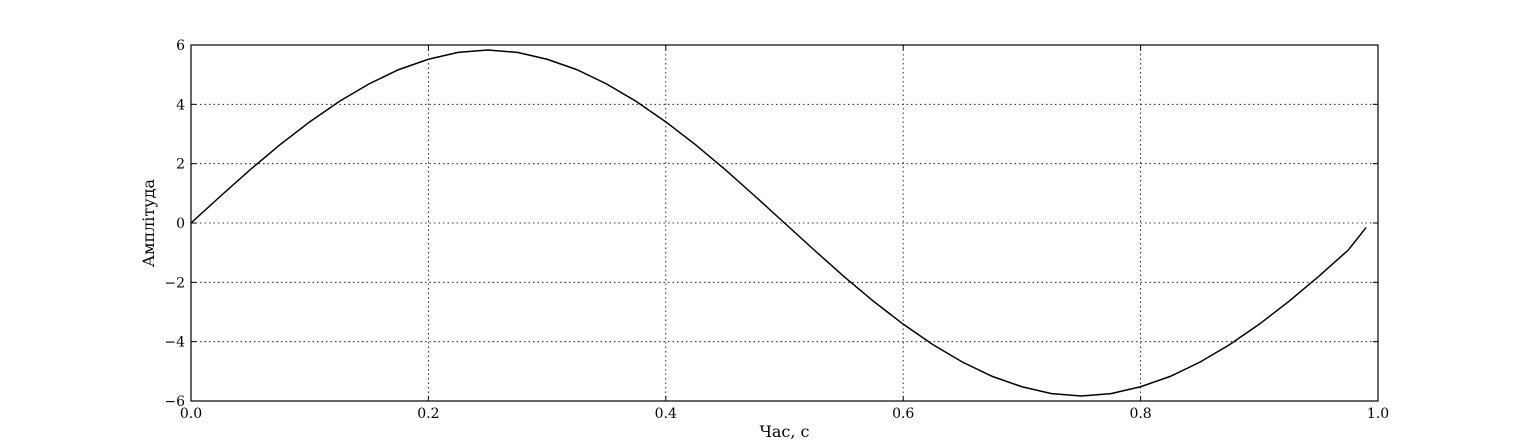 The width and height of the screenshot is (1531, 445). I want to click on x-tick-label: 0.4, so click(666, 414).